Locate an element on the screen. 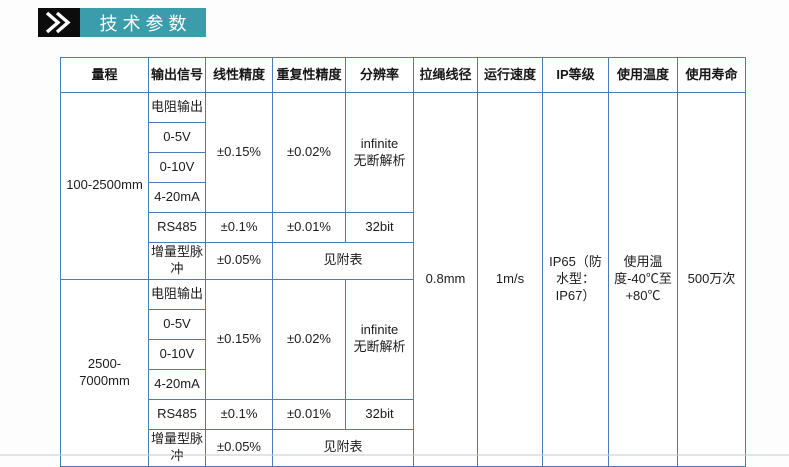 Image resolution: width=789 pixels, height=467 pixels. header-service-life: 使用寿命 is located at coordinates (711, 75).